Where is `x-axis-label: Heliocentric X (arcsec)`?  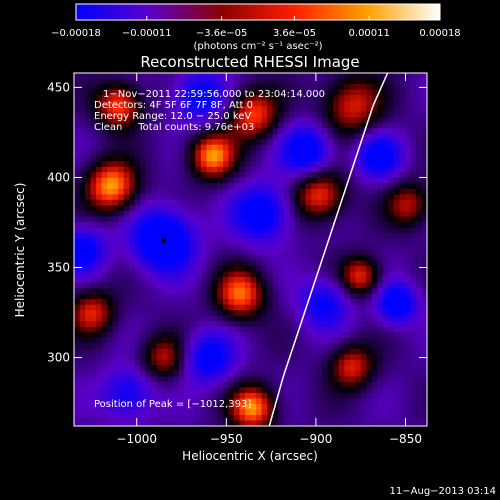
x-axis-label: Heliocentric X (arcsec) is located at coordinates (250, 456).